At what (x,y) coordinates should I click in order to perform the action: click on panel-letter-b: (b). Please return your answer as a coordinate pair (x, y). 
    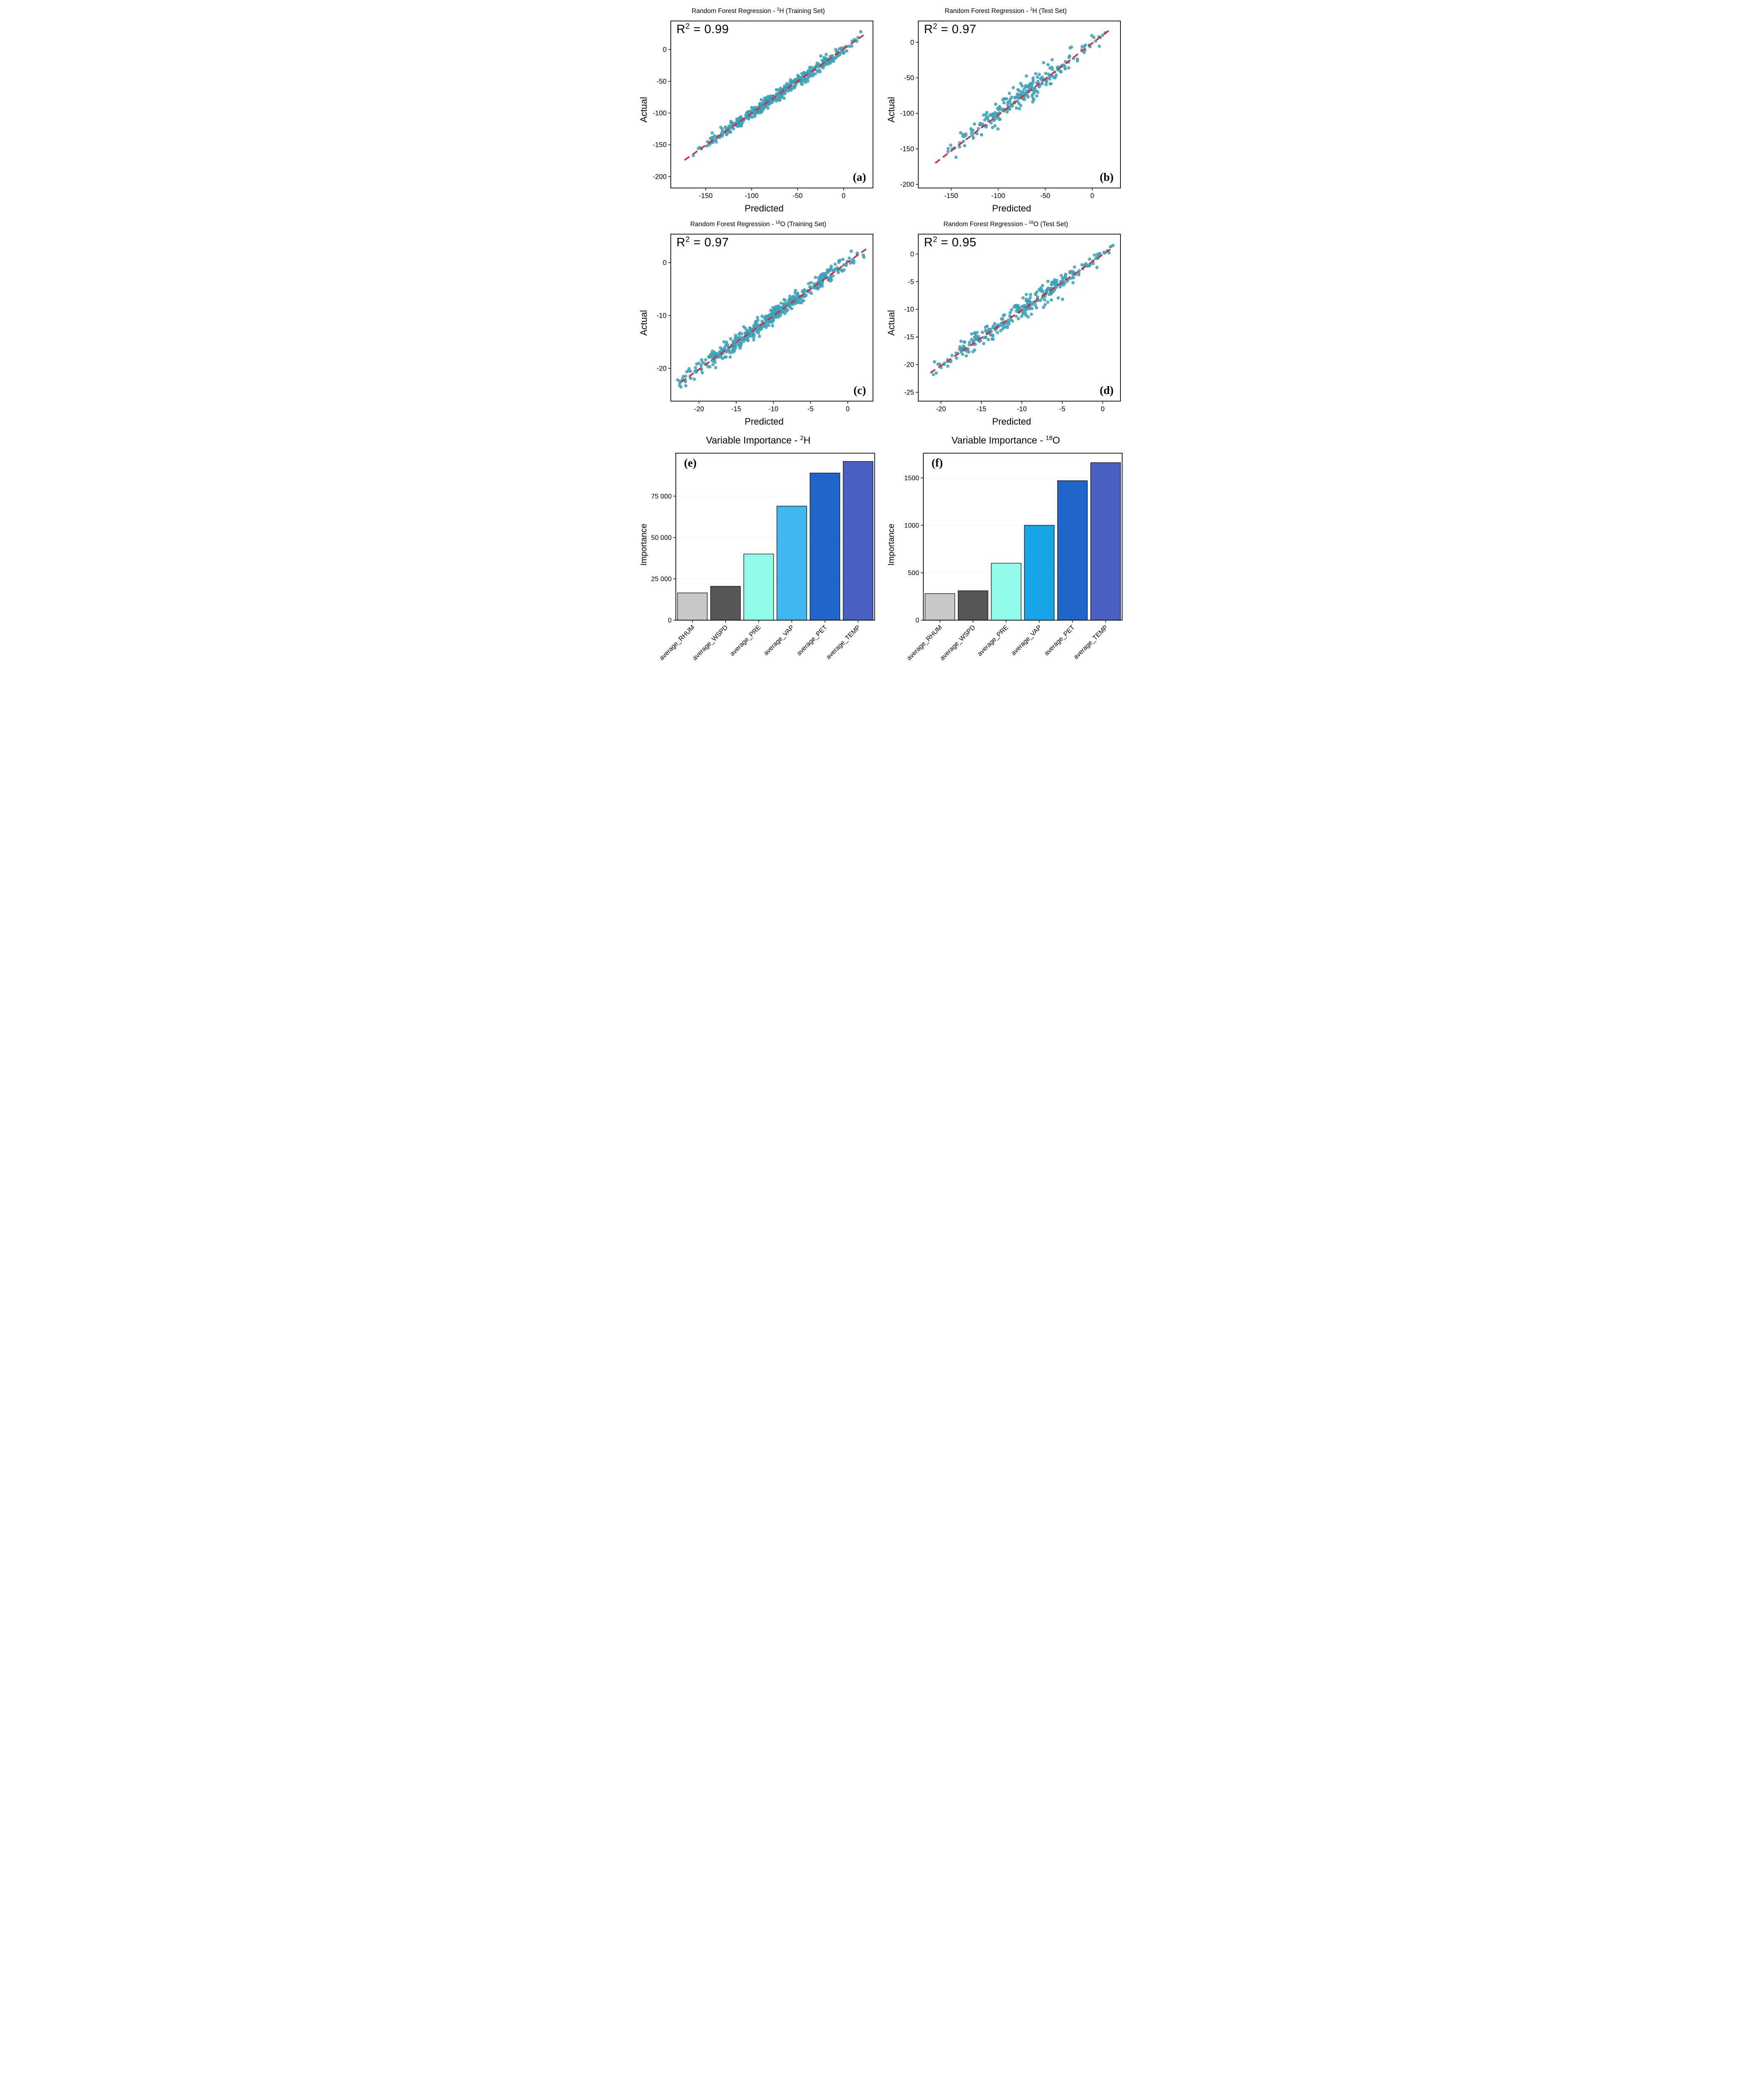
    Looking at the image, I should click on (1107, 177).